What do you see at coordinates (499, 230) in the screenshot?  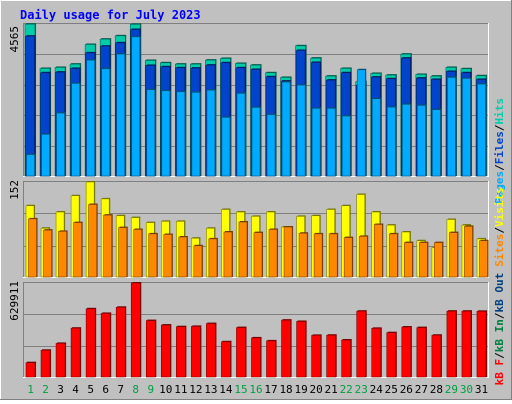 I see `legend-sep-3: /` at bounding box center [499, 230].